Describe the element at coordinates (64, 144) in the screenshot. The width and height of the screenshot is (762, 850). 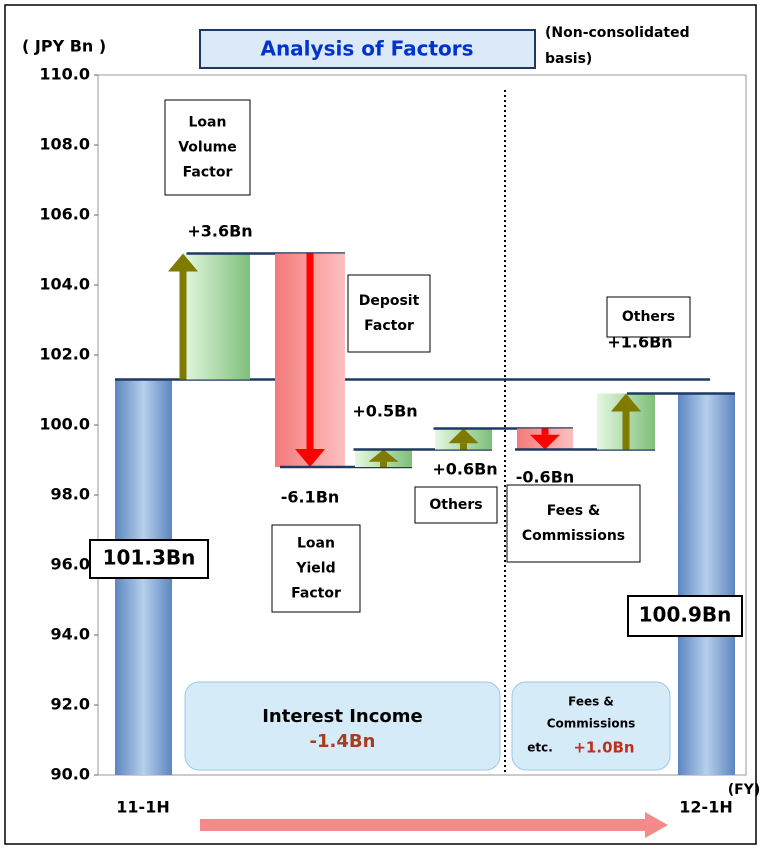
I see `y-tick-label: 108.0` at that location.